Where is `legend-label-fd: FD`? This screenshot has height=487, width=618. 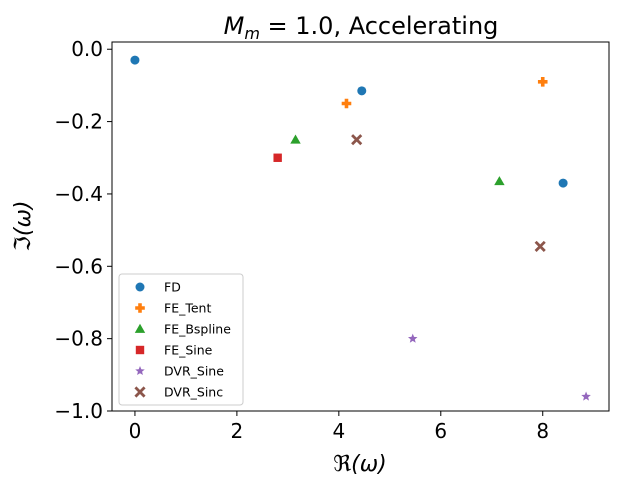
legend-label-fd: FD is located at coordinates (172, 287).